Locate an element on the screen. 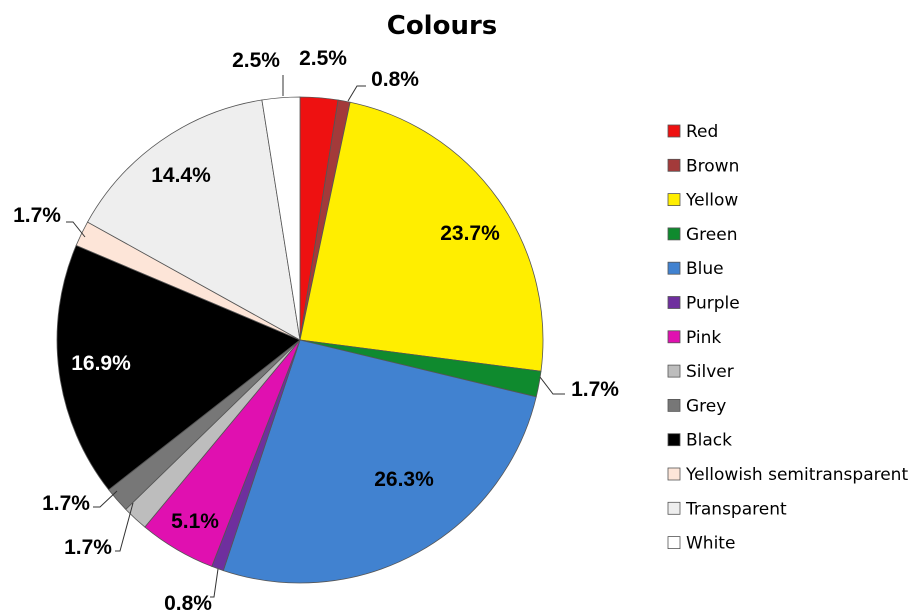 The height and width of the screenshot is (614, 922). slice-blue is located at coordinates (379, 461).